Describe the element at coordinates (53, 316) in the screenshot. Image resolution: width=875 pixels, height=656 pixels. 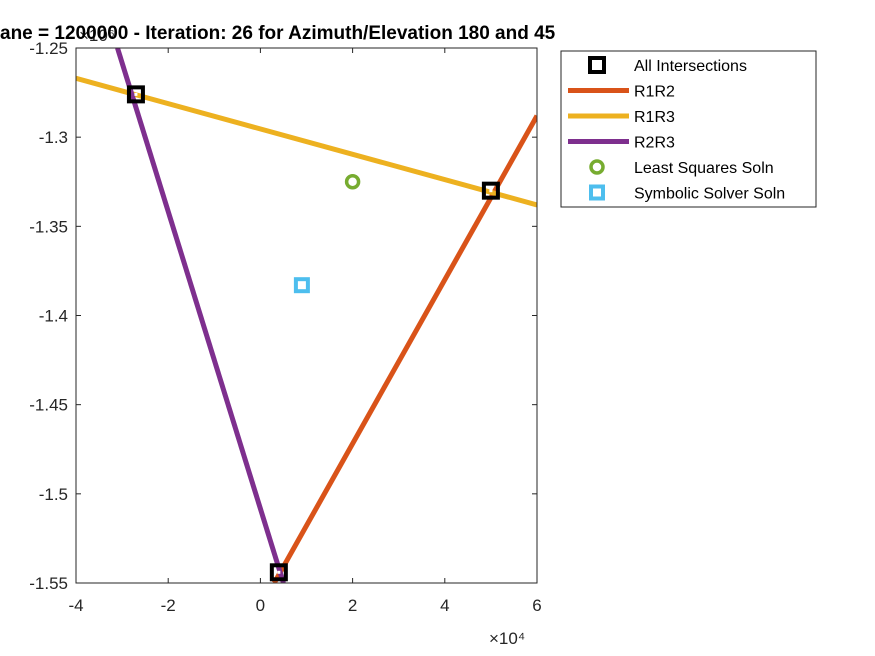
I see `y-tick-label: -1.4` at that location.